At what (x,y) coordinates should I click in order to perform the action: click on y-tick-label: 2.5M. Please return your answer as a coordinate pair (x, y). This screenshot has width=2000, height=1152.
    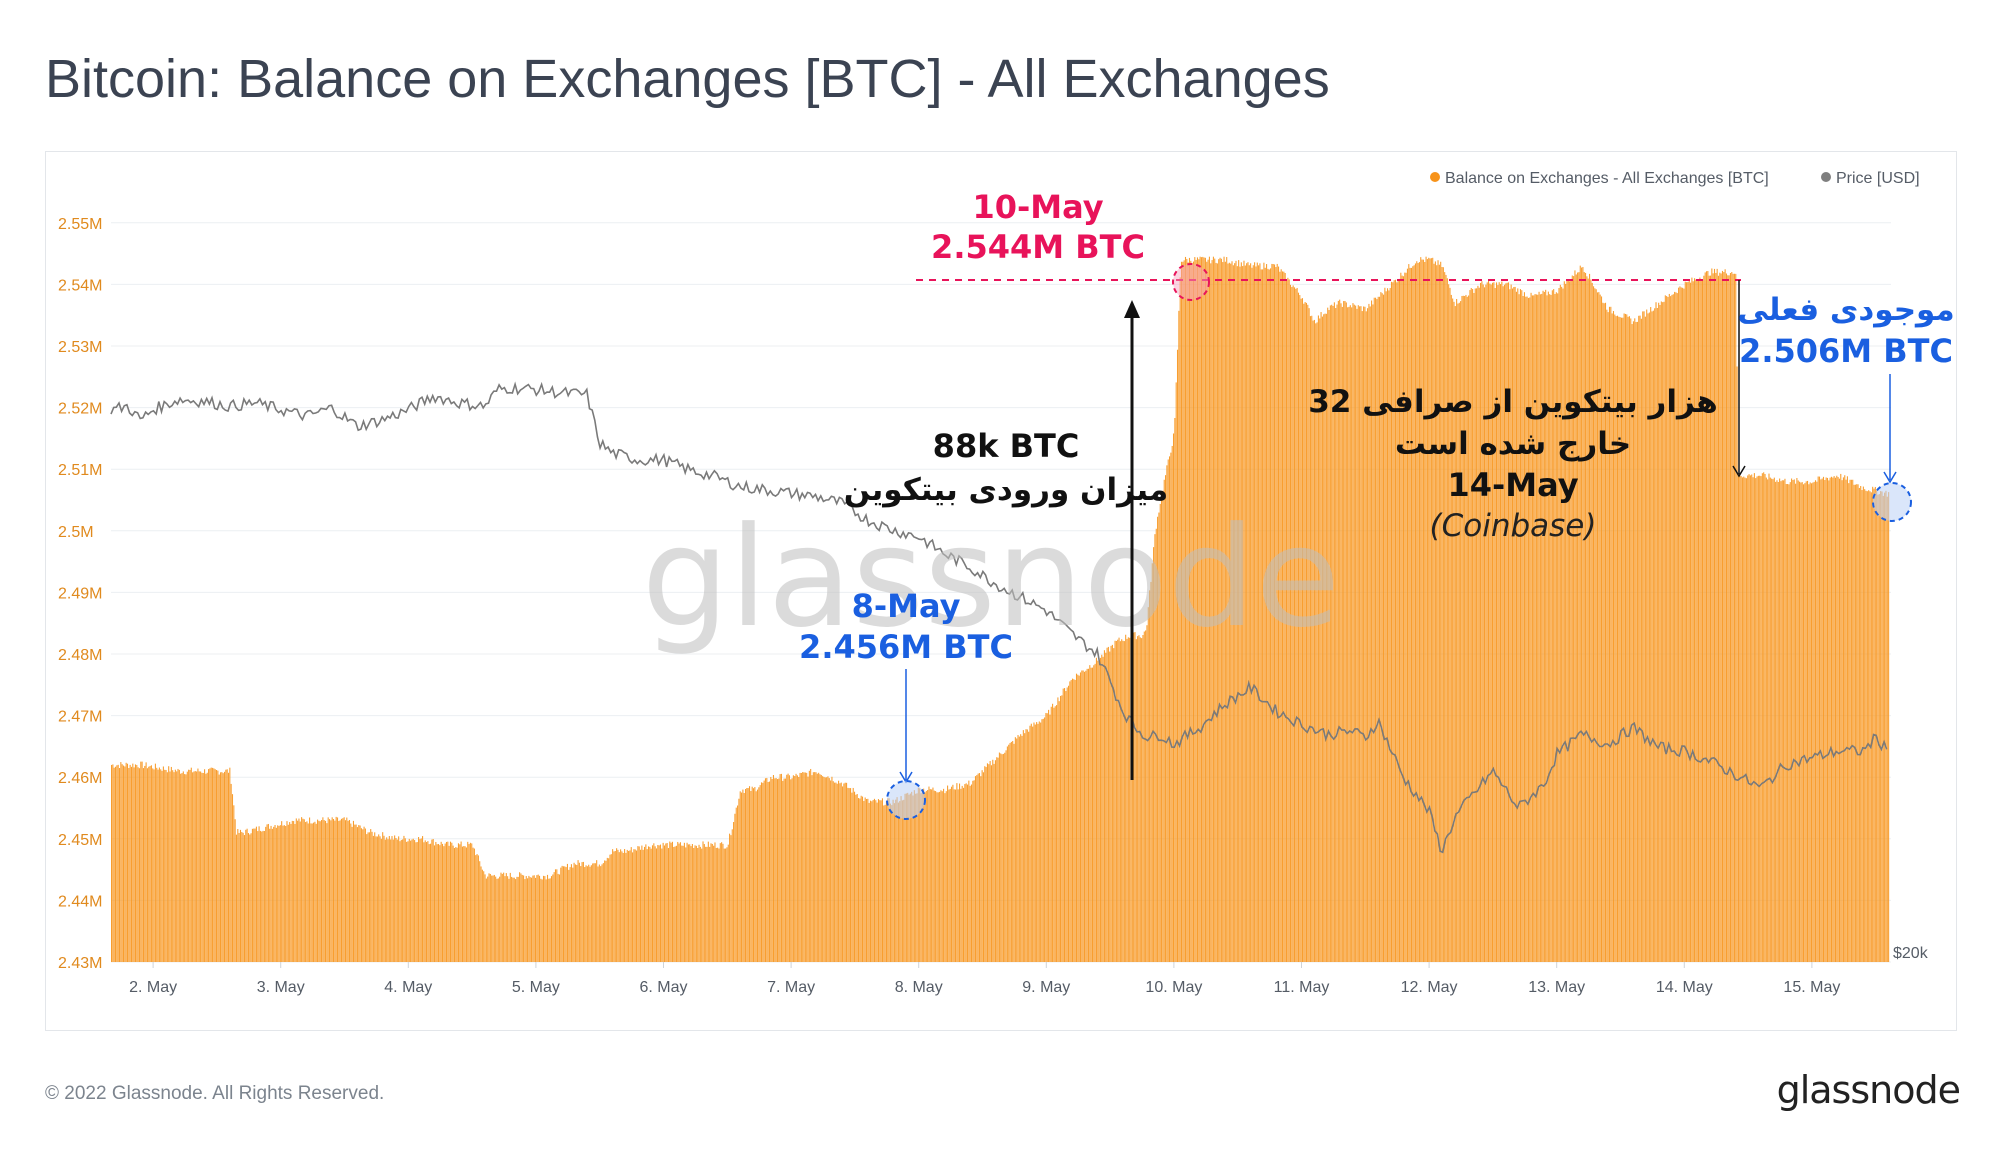
    Looking at the image, I should click on (76, 532).